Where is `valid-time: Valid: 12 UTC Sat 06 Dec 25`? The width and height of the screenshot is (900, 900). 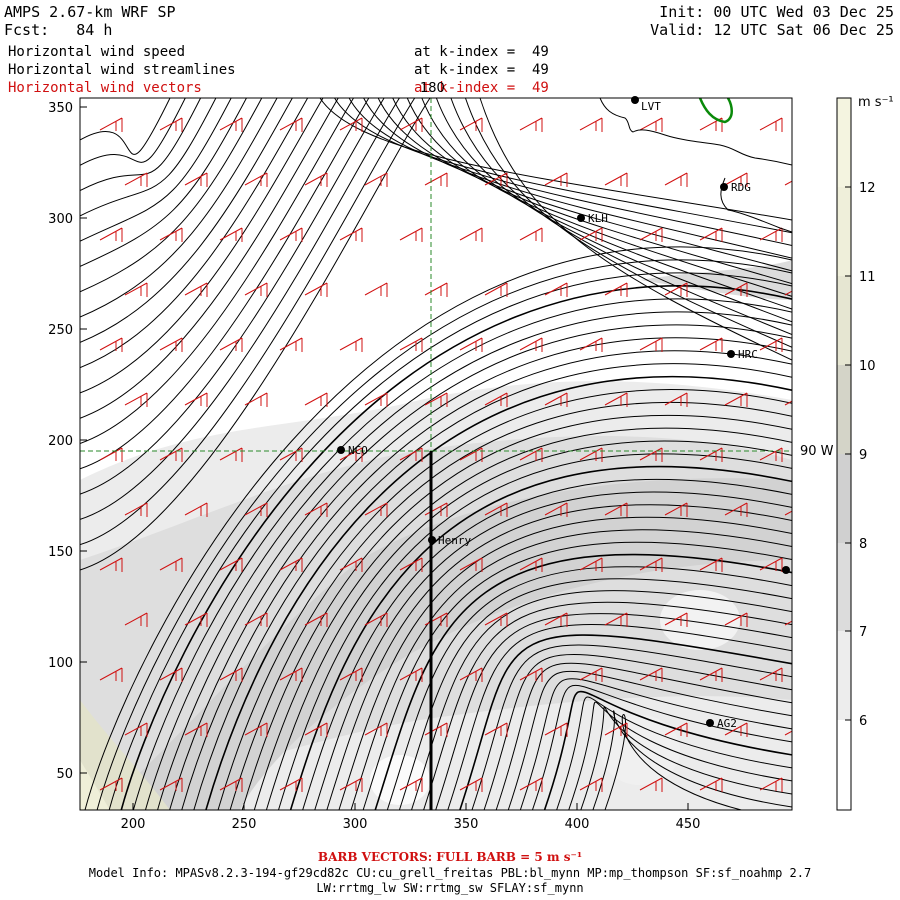
valid-time: Valid: 12 UTC Sat 06 Dec 25 is located at coordinates (772, 30).